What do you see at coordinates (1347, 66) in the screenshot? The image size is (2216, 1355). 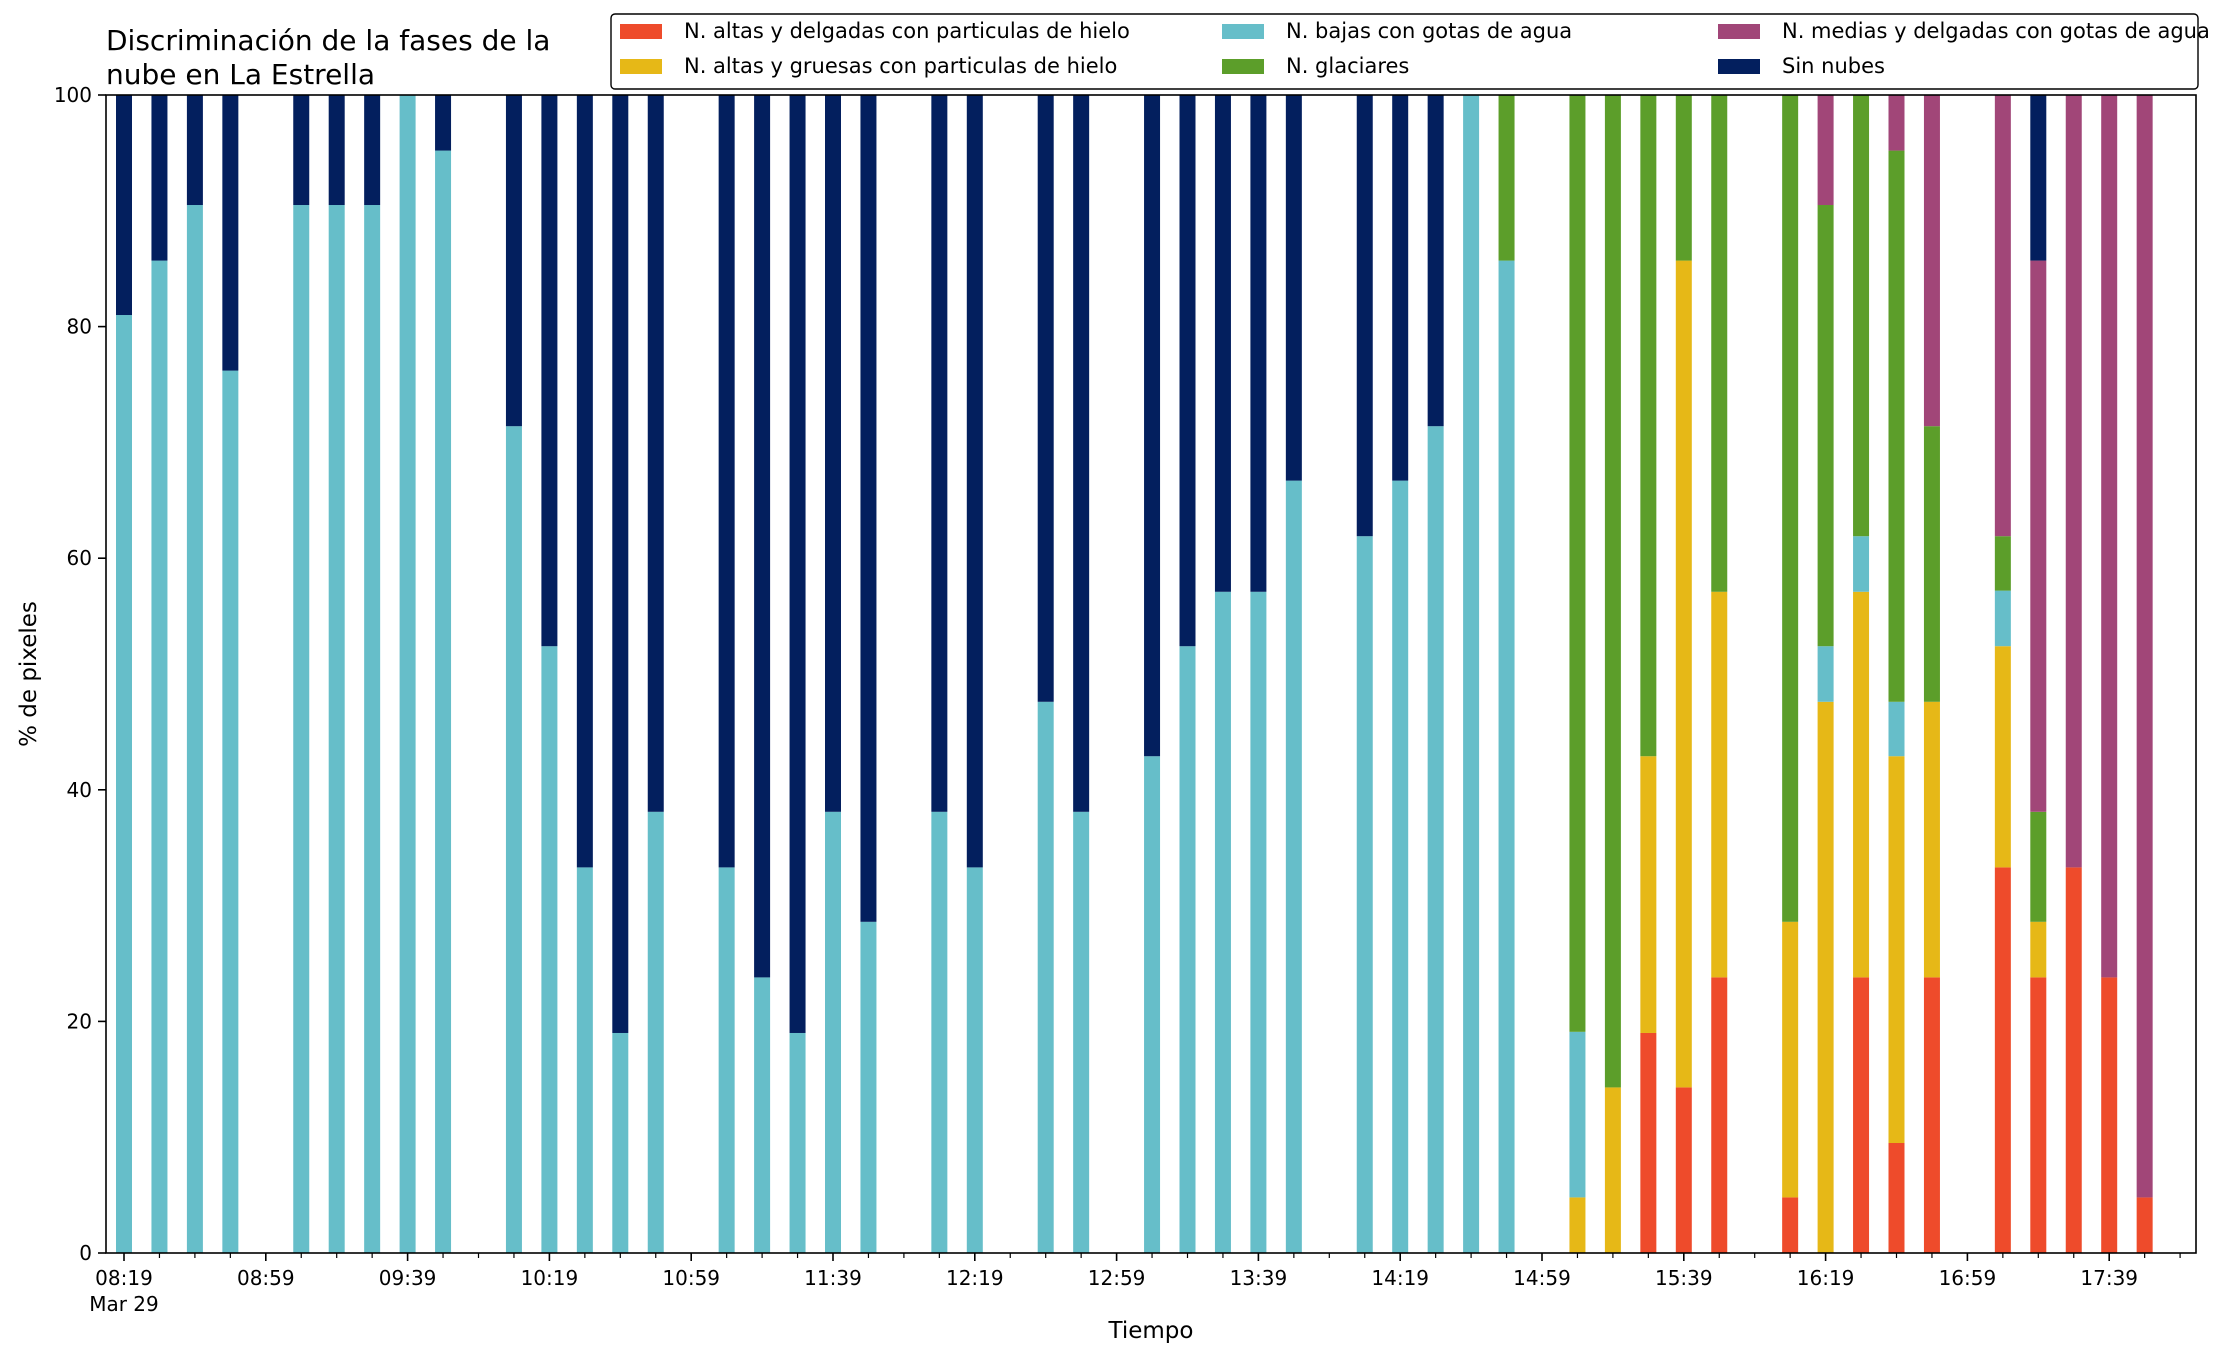 I see `legend-label: N. glaciares` at bounding box center [1347, 66].